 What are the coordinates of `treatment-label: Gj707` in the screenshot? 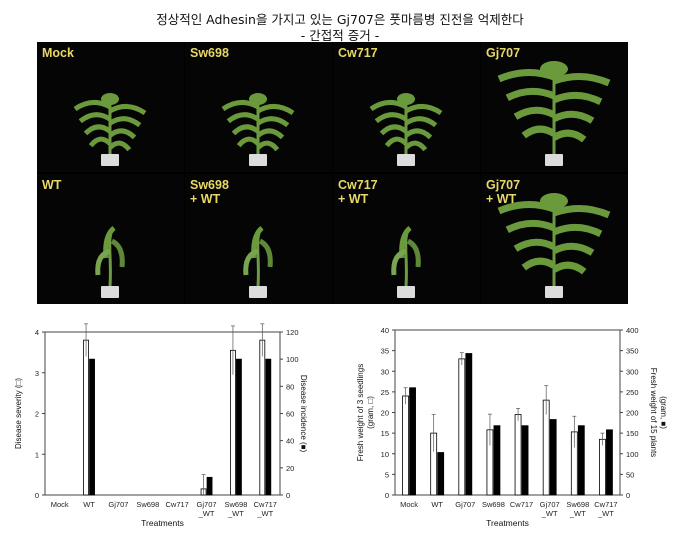 It's located at (503, 53).